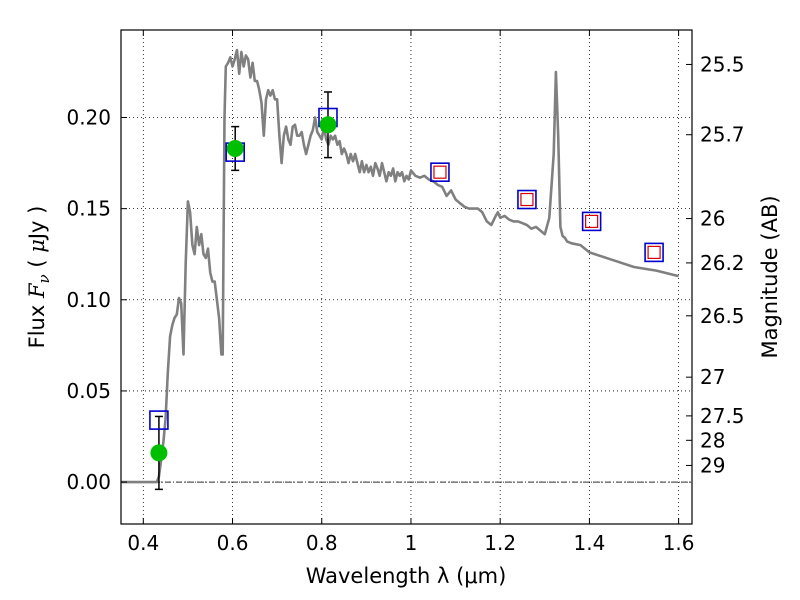 The height and width of the screenshot is (600, 800). Describe the element at coordinates (88, 209) in the screenshot. I see `y-tick-label-3: 0.15` at that location.